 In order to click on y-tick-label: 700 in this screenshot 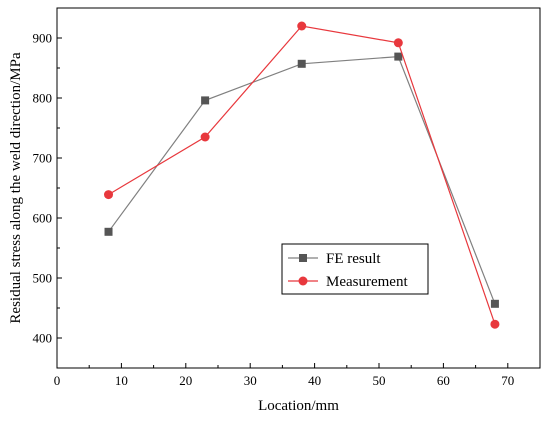, I will do `click(43, 158)`.